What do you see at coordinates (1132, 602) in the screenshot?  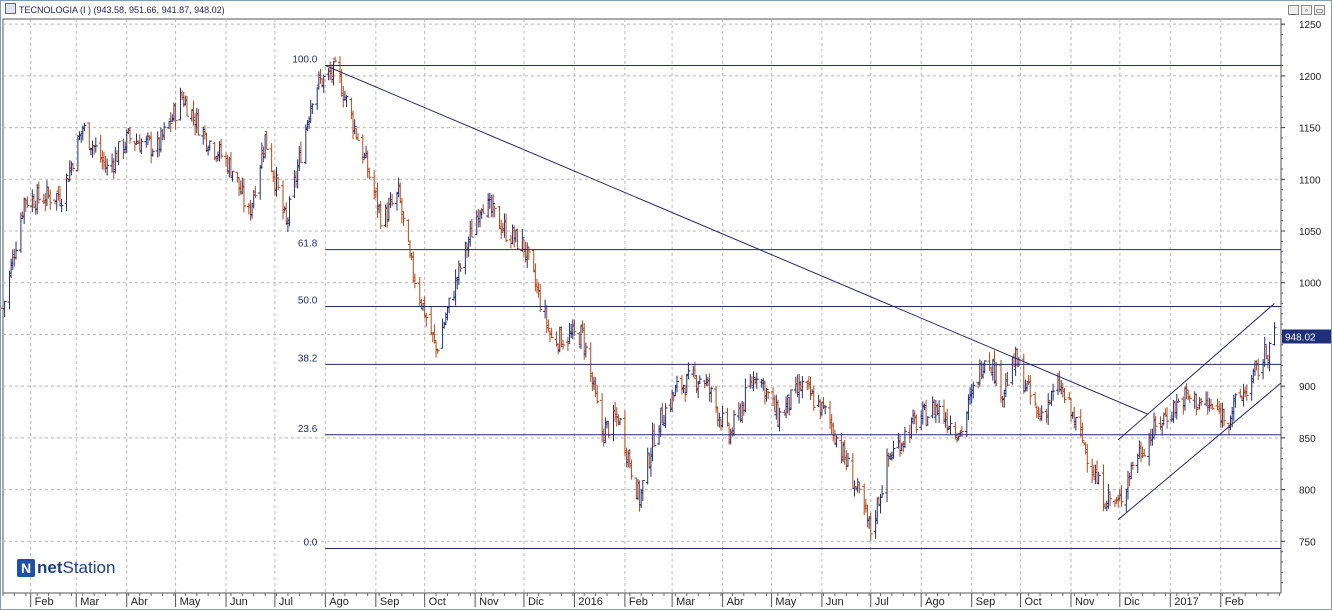 I see `x-tick-label: Dic` at bounding box center [1132, 602].